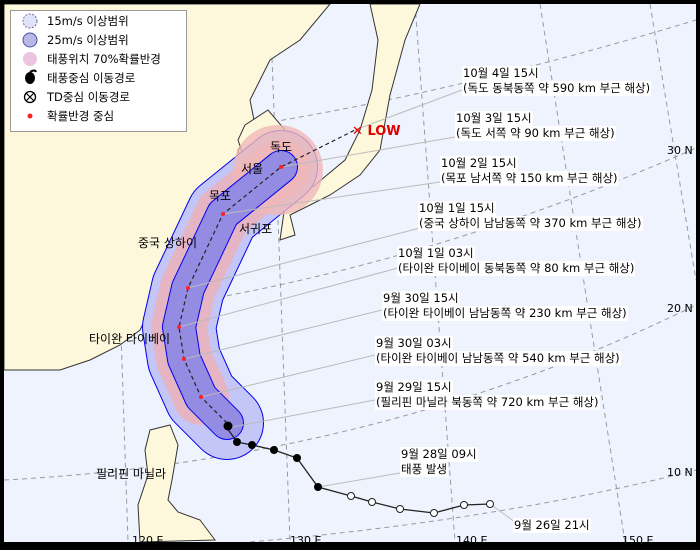 The width and height of the screenshot is (700, 550). Describe the element at coordinates (680, 308) in the screenshot. I see `lat-tick-20n: 20 N` at that location.